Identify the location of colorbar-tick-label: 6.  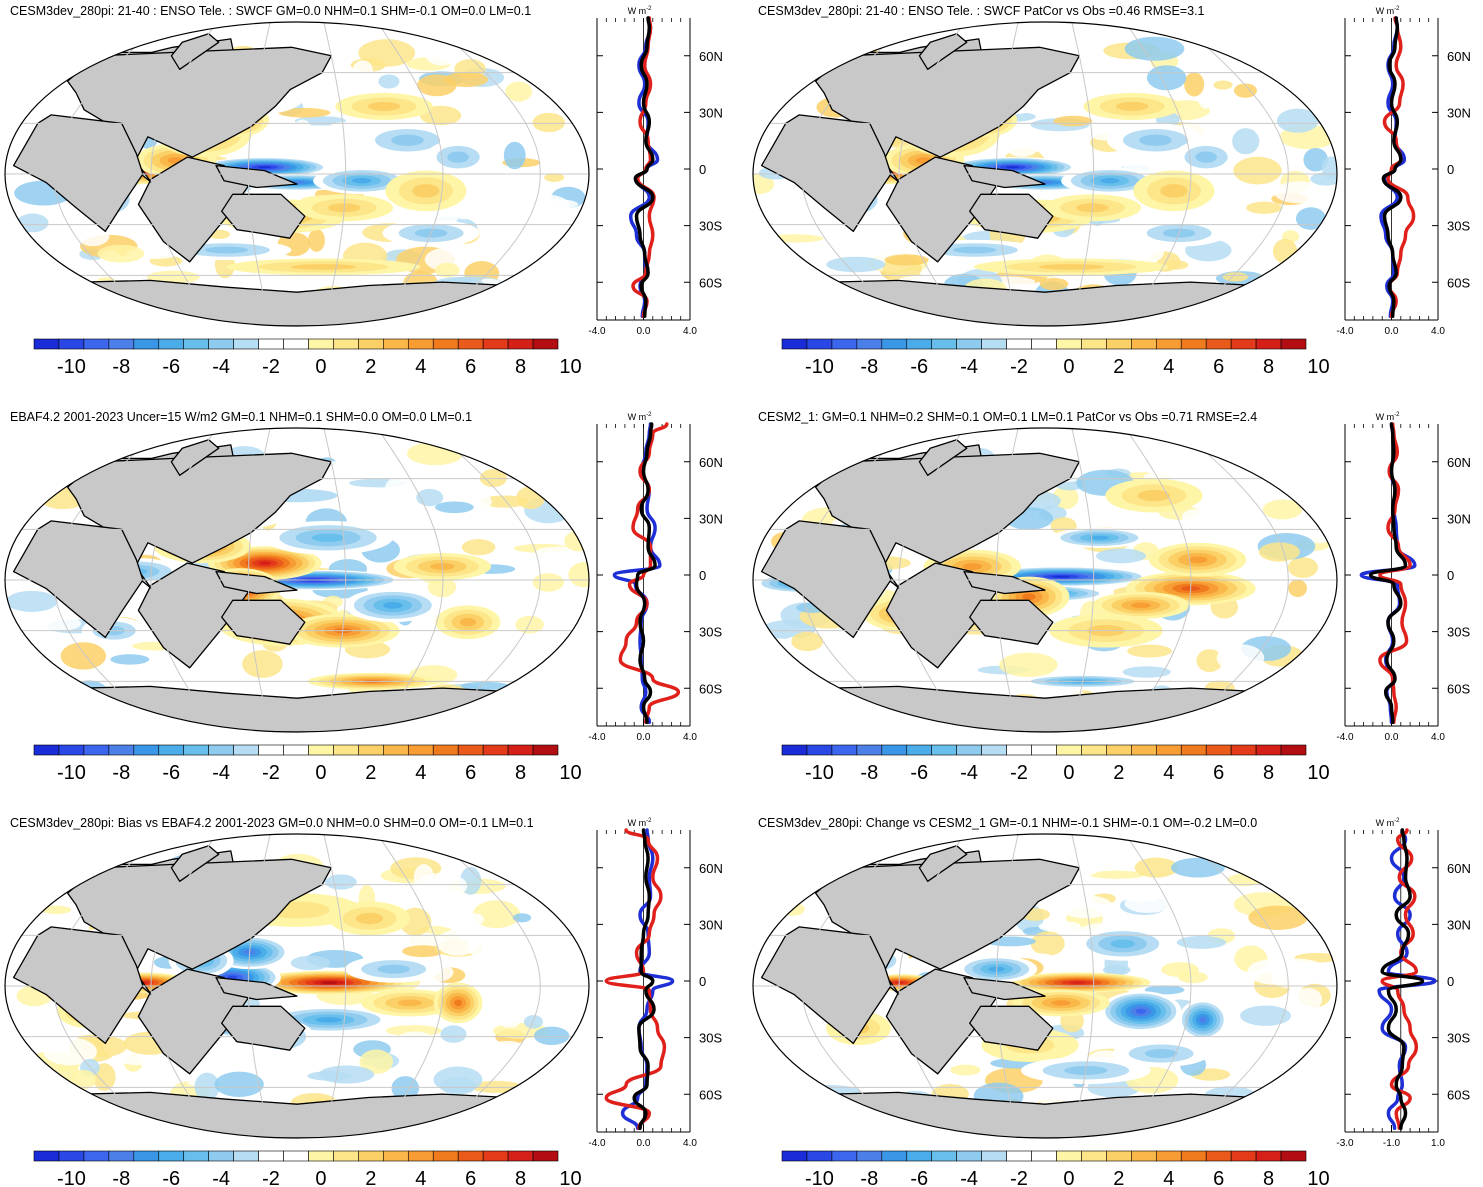
(1218, 773).